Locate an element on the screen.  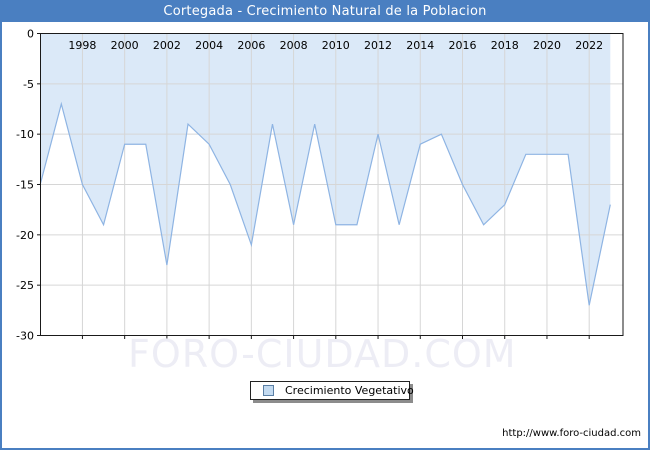
y-axis-label: 0 is located at coordinates (30, 34).